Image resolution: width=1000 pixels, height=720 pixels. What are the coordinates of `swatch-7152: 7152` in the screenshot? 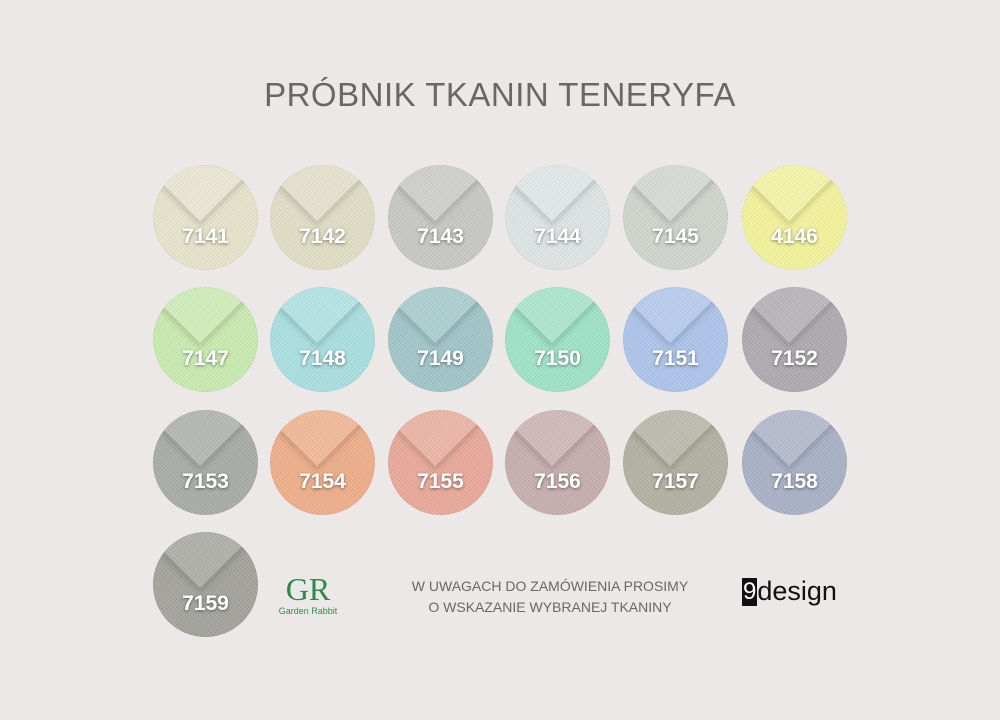 It's located at (794, 339).